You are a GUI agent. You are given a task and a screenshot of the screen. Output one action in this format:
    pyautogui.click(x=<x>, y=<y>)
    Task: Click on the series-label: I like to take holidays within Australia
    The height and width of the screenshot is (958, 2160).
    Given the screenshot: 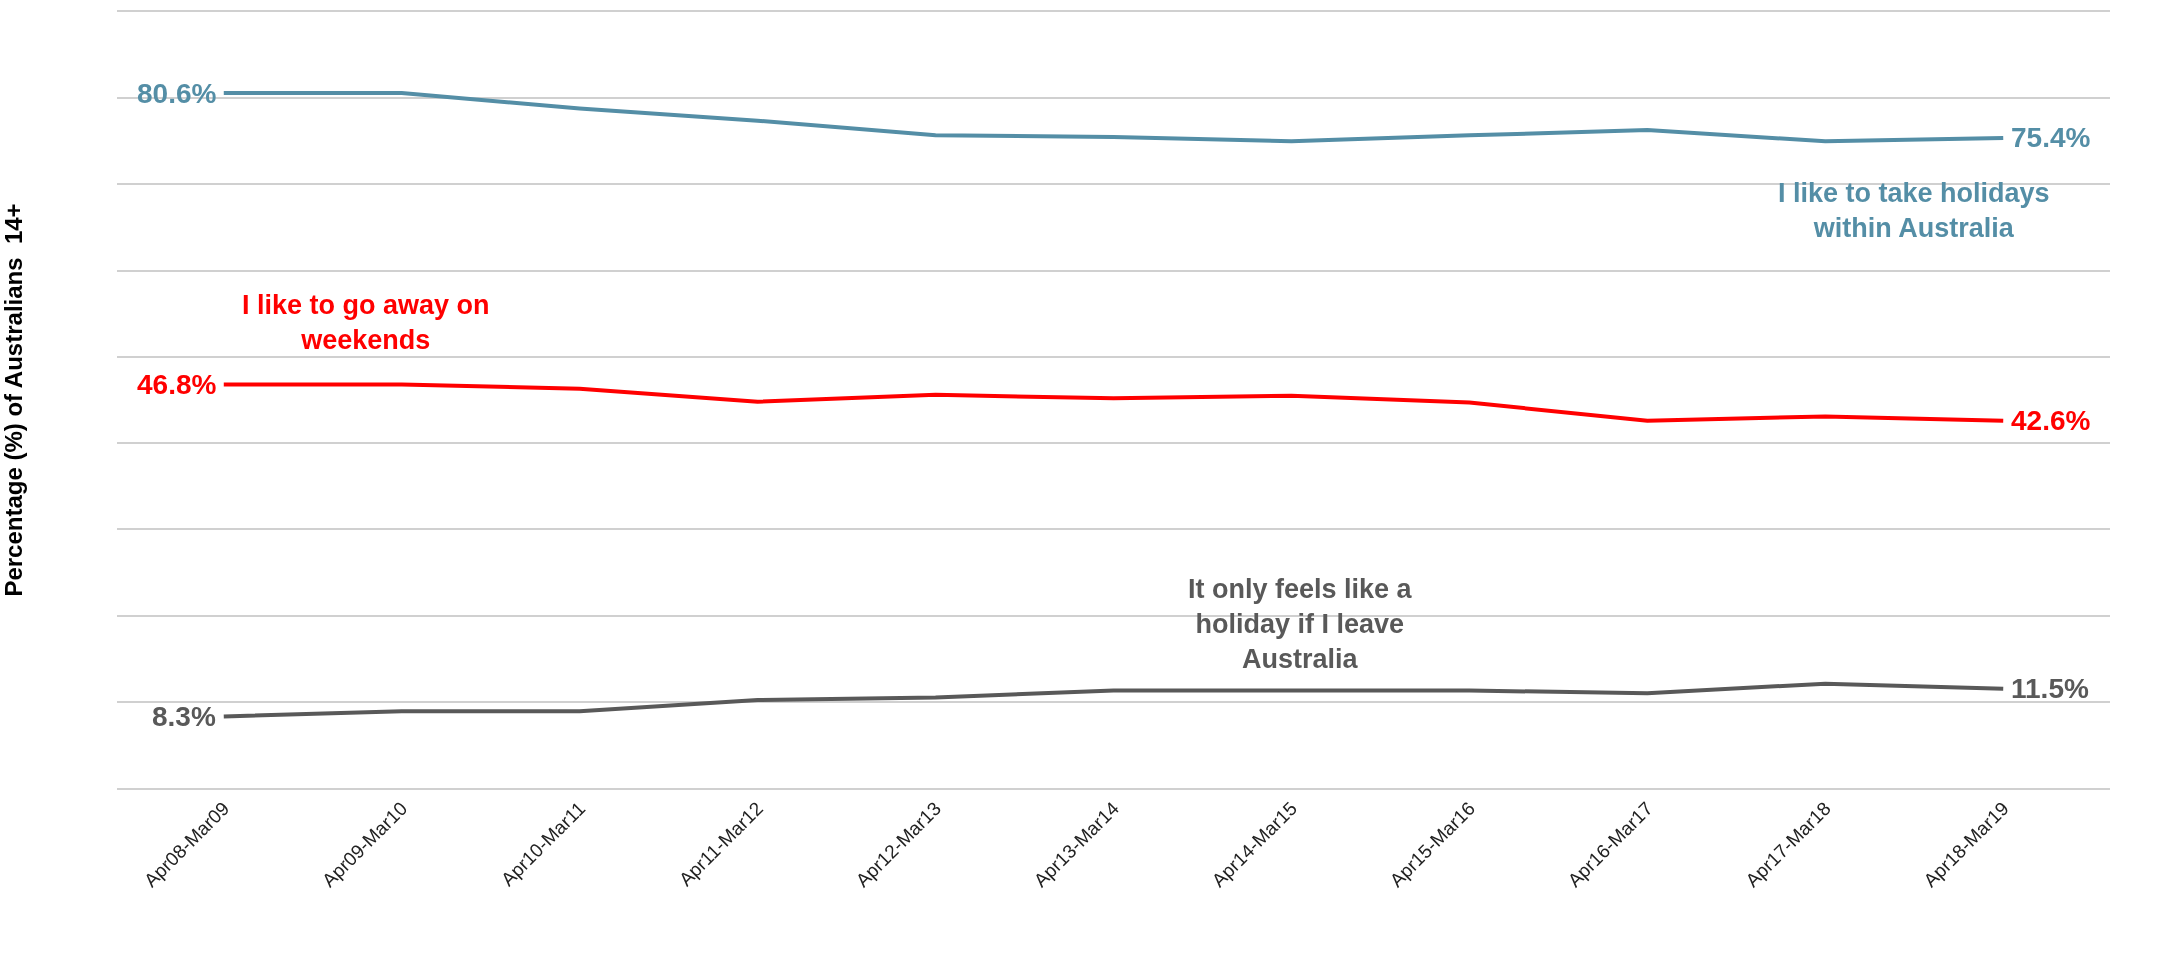 What is the action you would take?
    pyautogui.click(x=1914, y=211)
    